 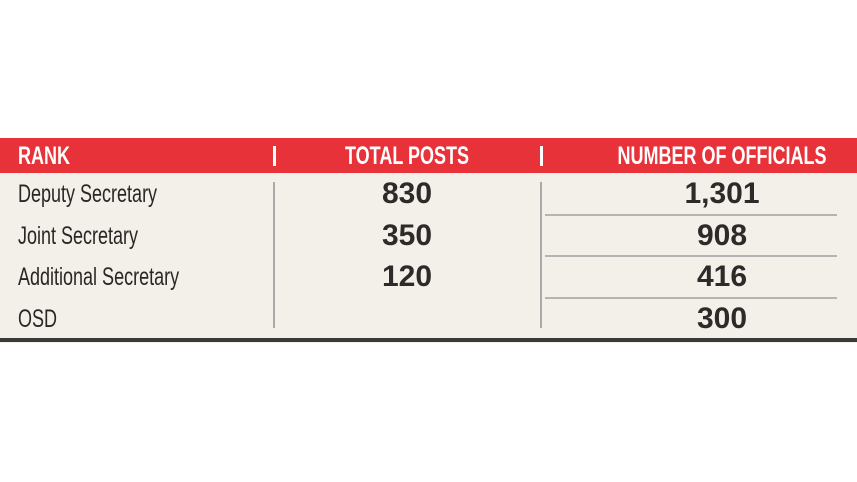 What do you see at coordinates (722, 193) in the screenshot?
I see `officials-cell: 1,301` at bounding box center [722, 193].